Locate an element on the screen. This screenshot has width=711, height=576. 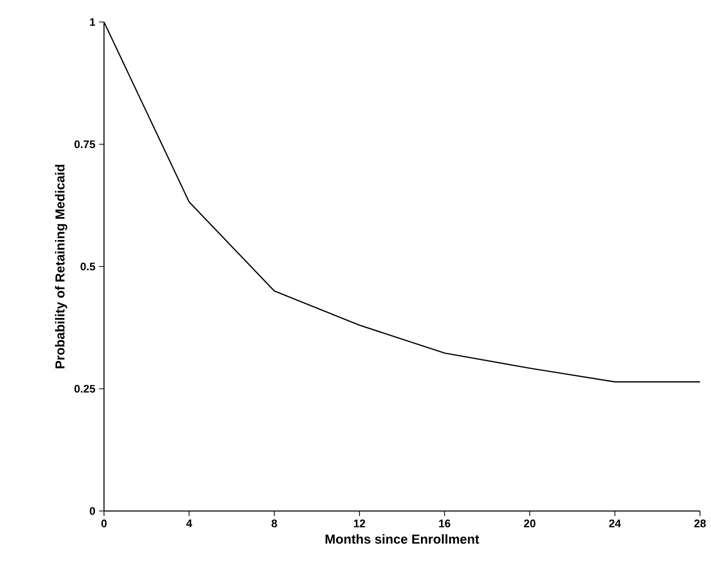
x-tick-label: 20 is located at coordinates (530, 524).